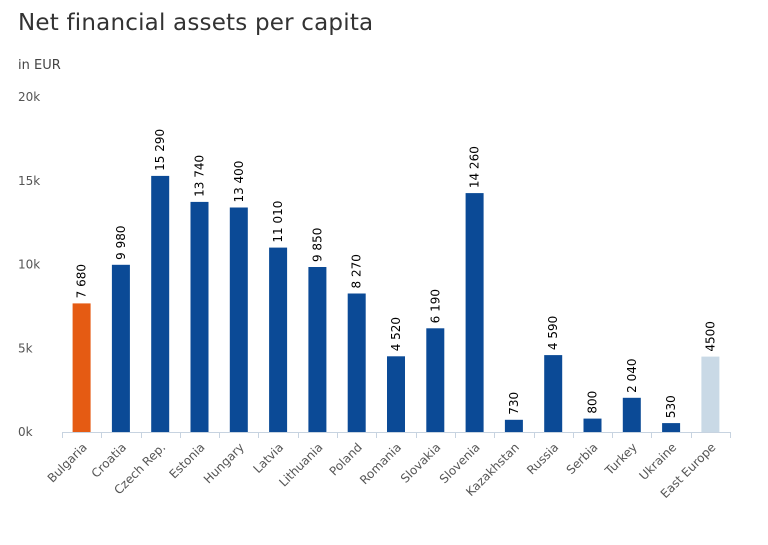 This screenshot has height=545, width=768. What do you see at coordinates (67, 462) in the screenshot?
I see `category-label: Bulgaria` at bounding box center [67, 462].